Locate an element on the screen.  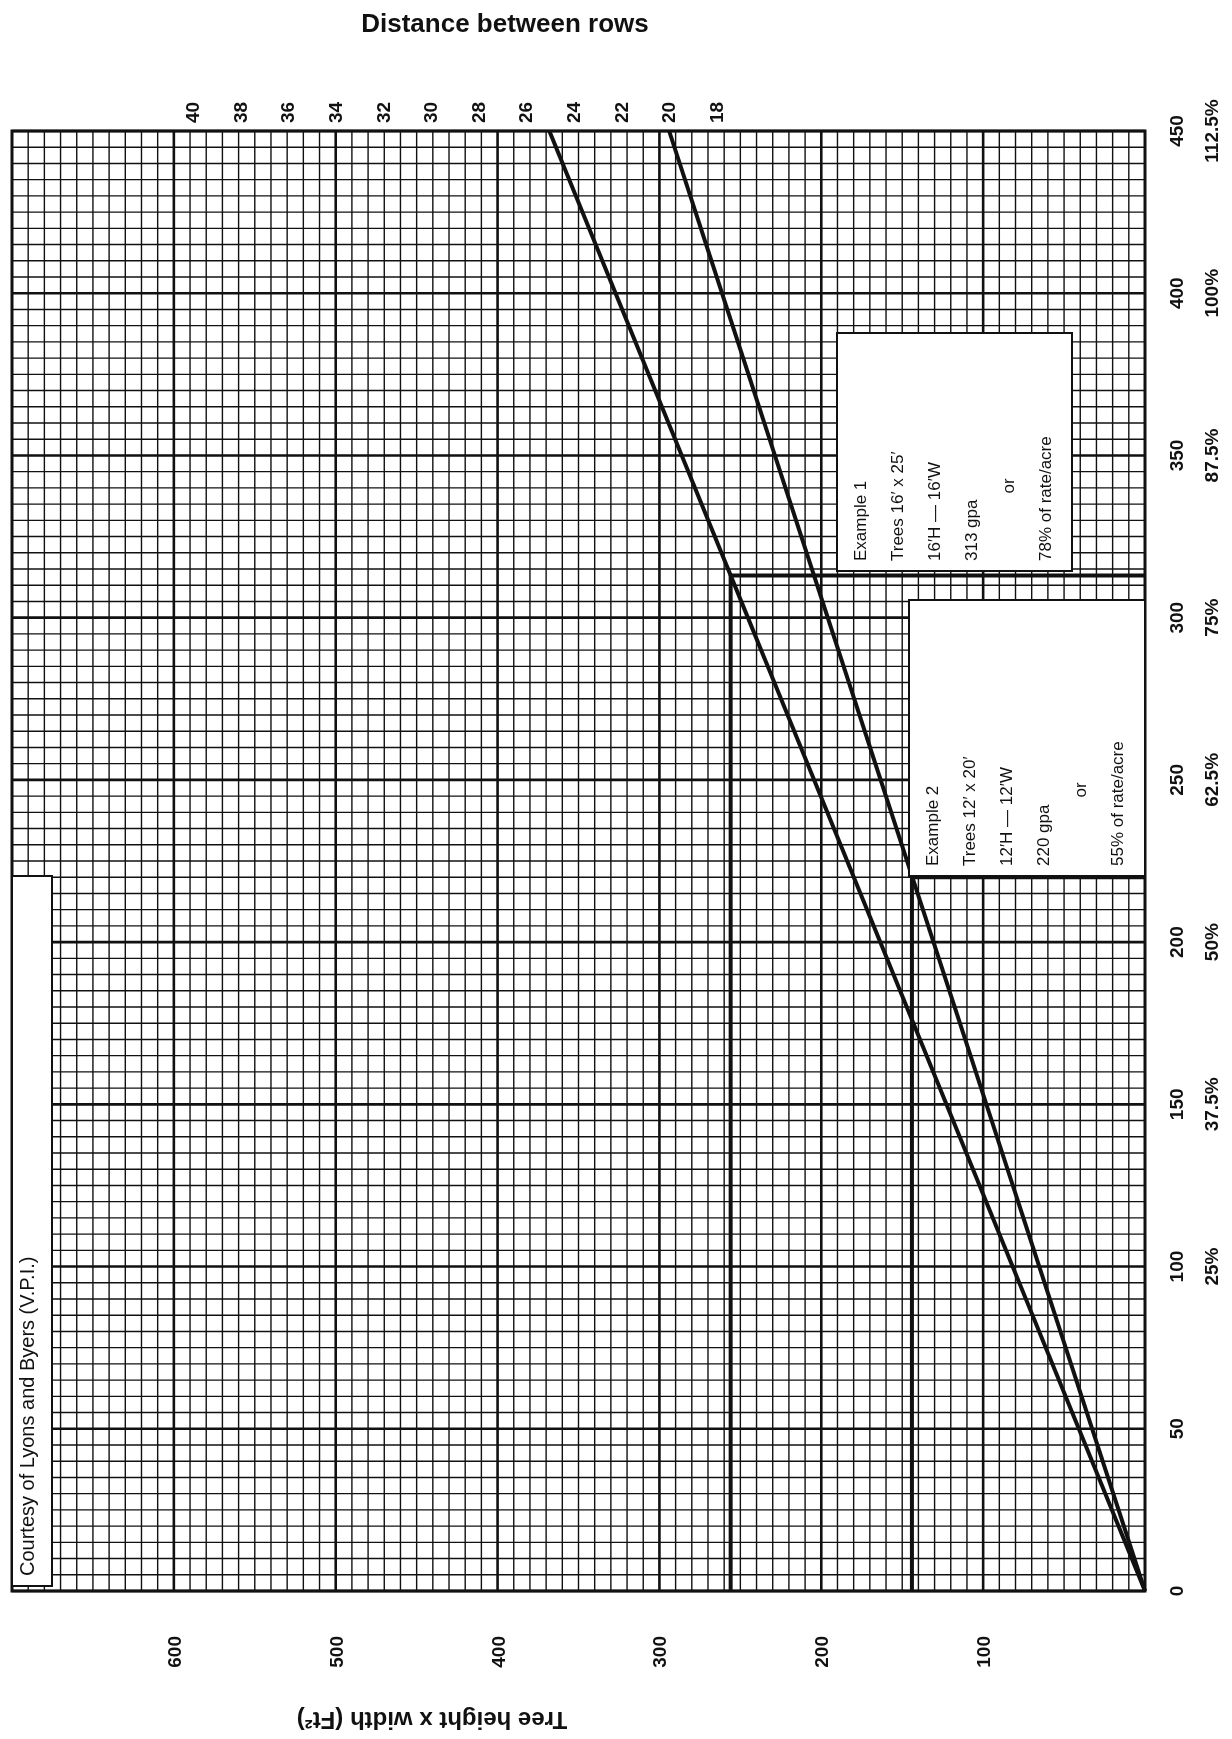
y2-tick-label: 87.5% is located at coordinates (1211, 455).